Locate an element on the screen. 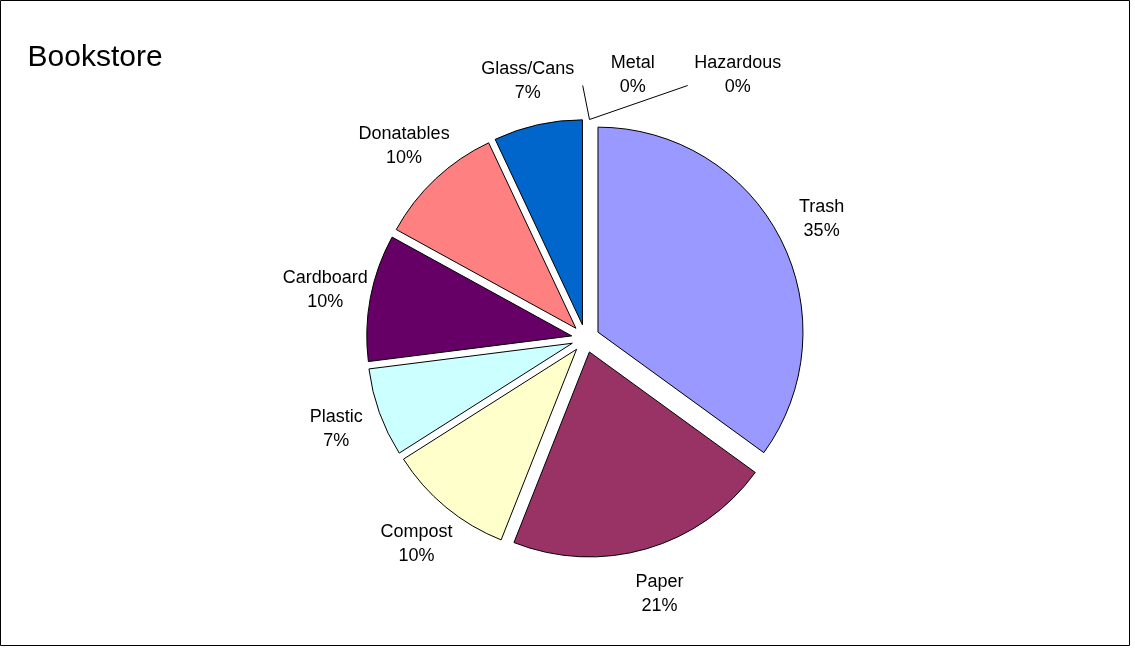  slice-label: Plastic is located at coordinates (336, 416).